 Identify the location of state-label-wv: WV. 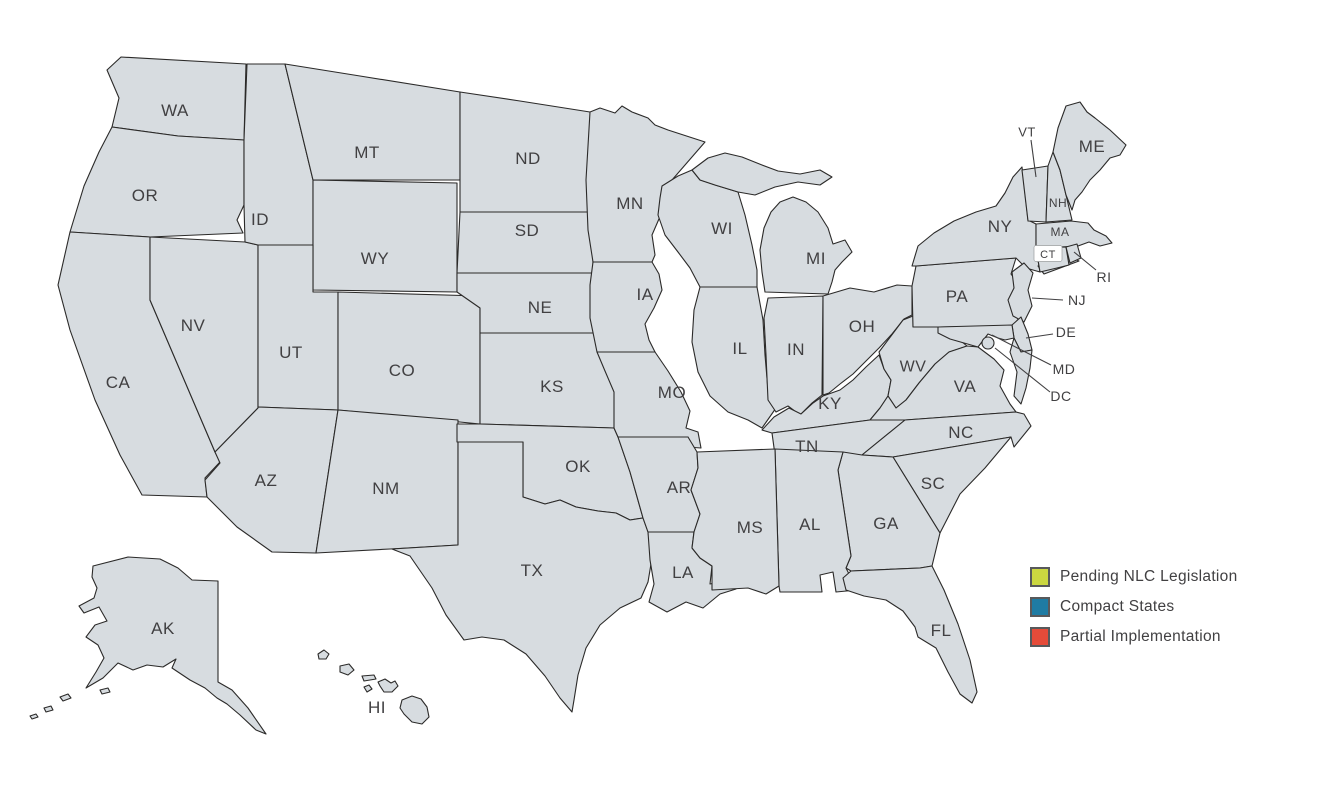
(913, 367).